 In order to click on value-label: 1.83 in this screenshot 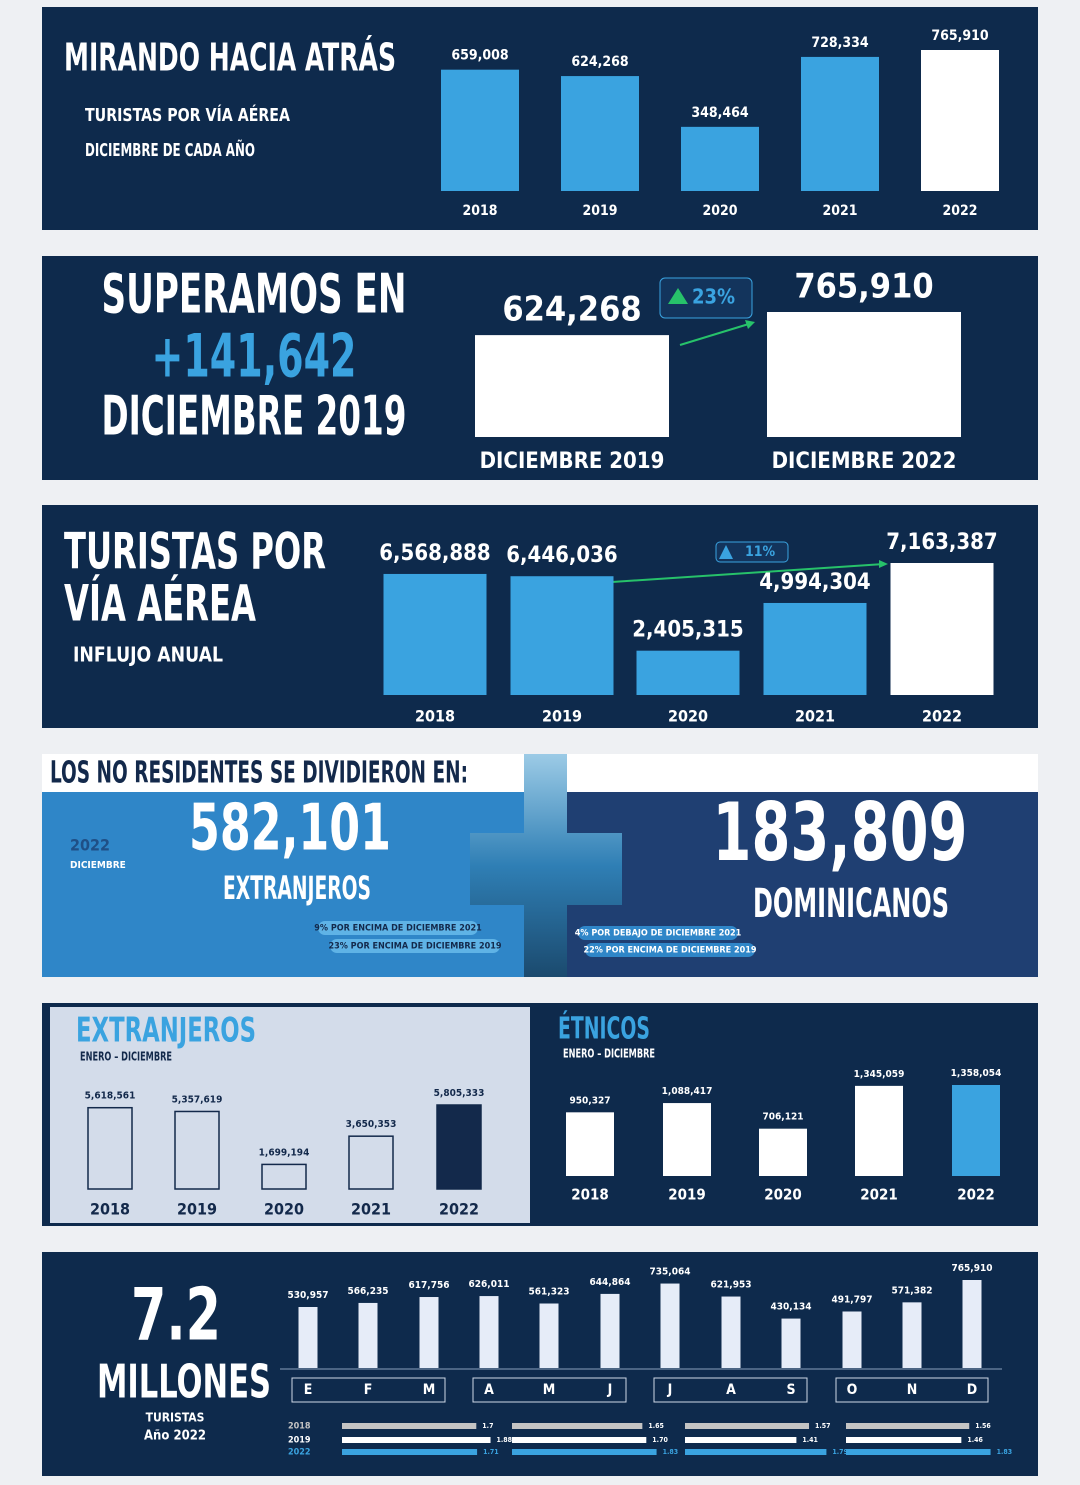, I will do `click(1005, 1452)`.